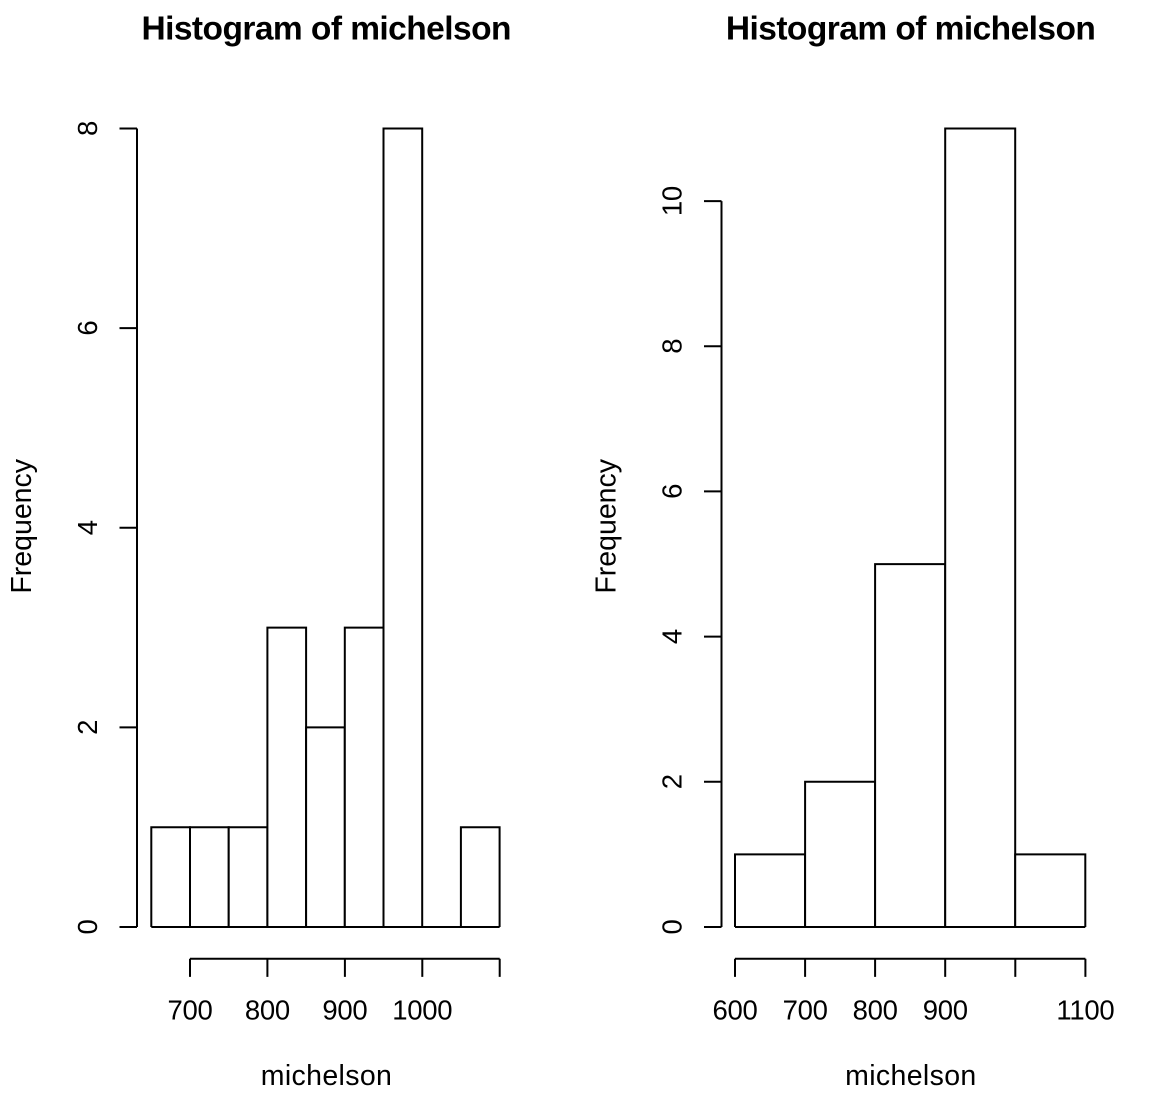 This screenshot has width=1168, height=1101. I want to click on svg-text: 600, so click(735, 1009).